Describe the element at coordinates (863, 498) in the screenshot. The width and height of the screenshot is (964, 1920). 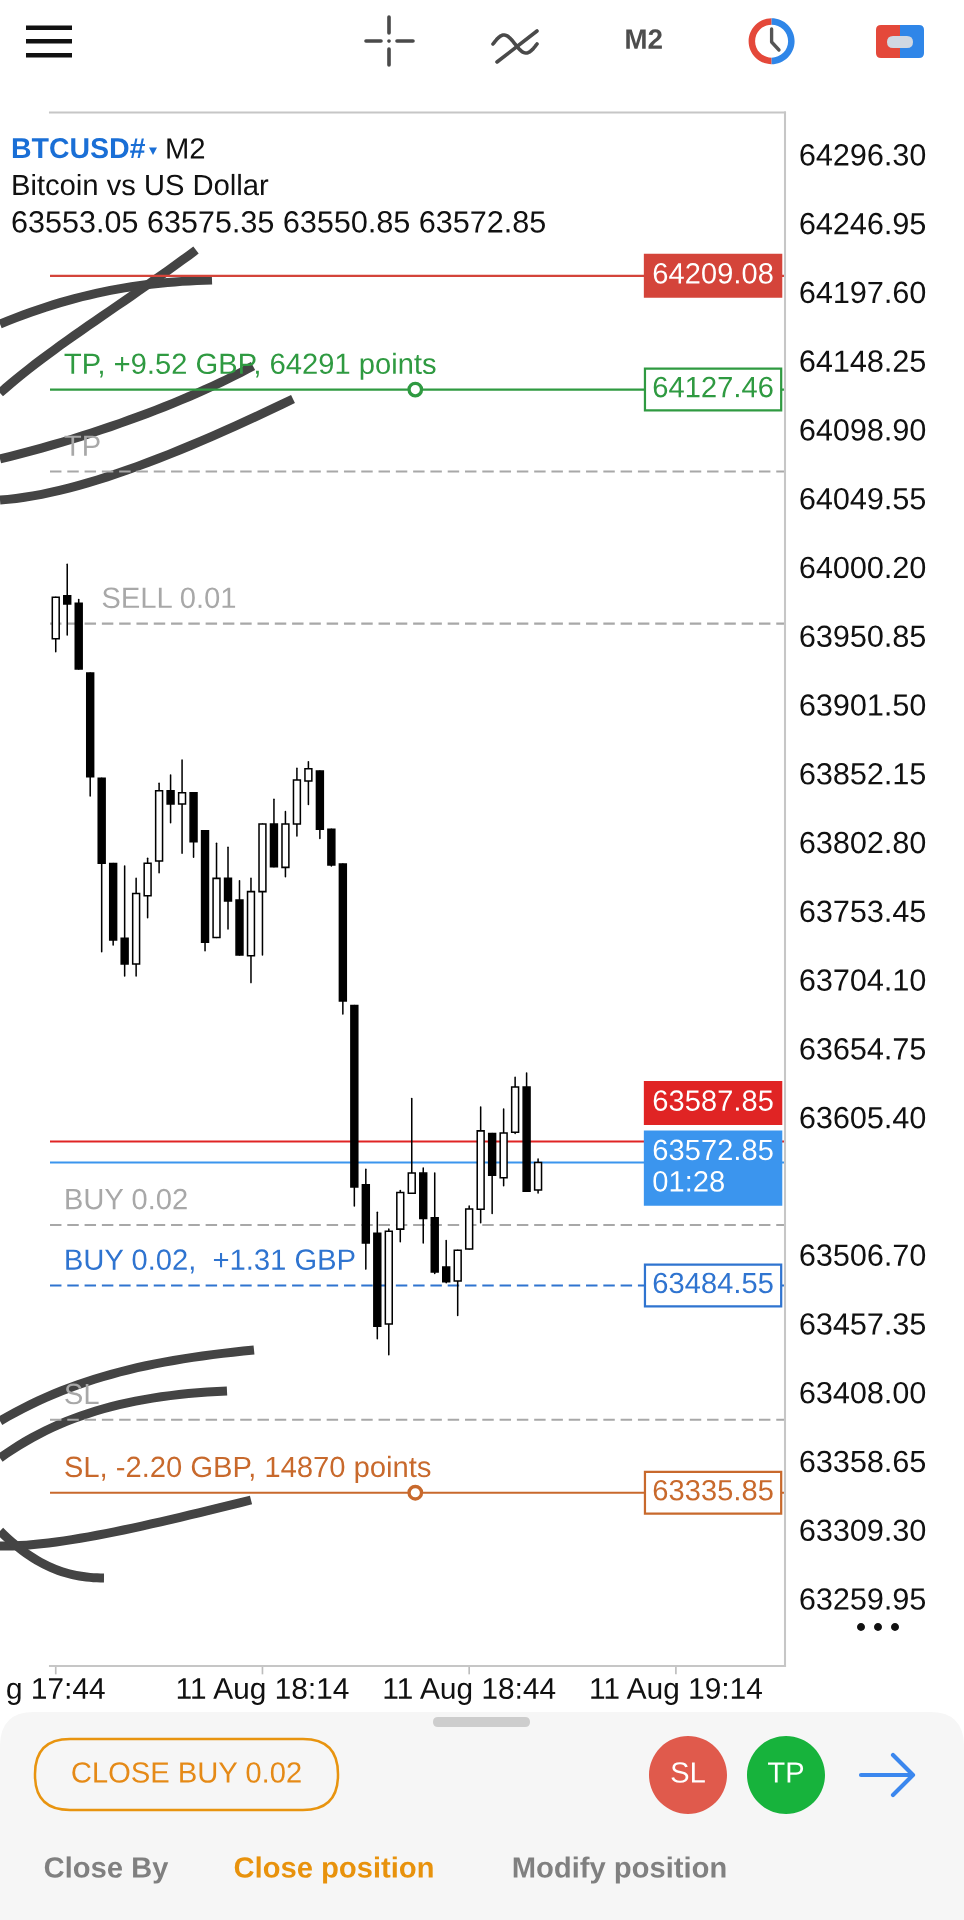
I see `y-tick-label: 64049.55` at that location.